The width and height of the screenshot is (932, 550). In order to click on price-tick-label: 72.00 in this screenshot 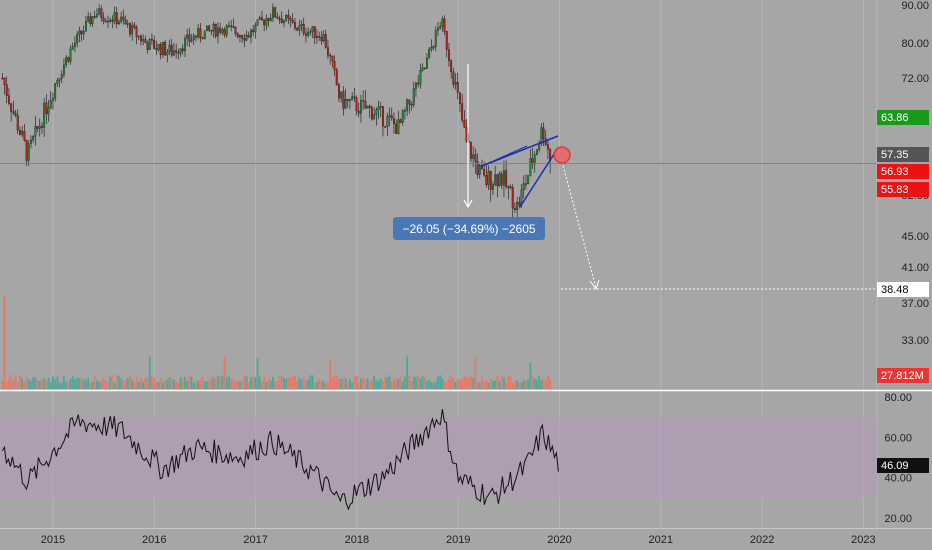, I will do `click(915, 79)`.